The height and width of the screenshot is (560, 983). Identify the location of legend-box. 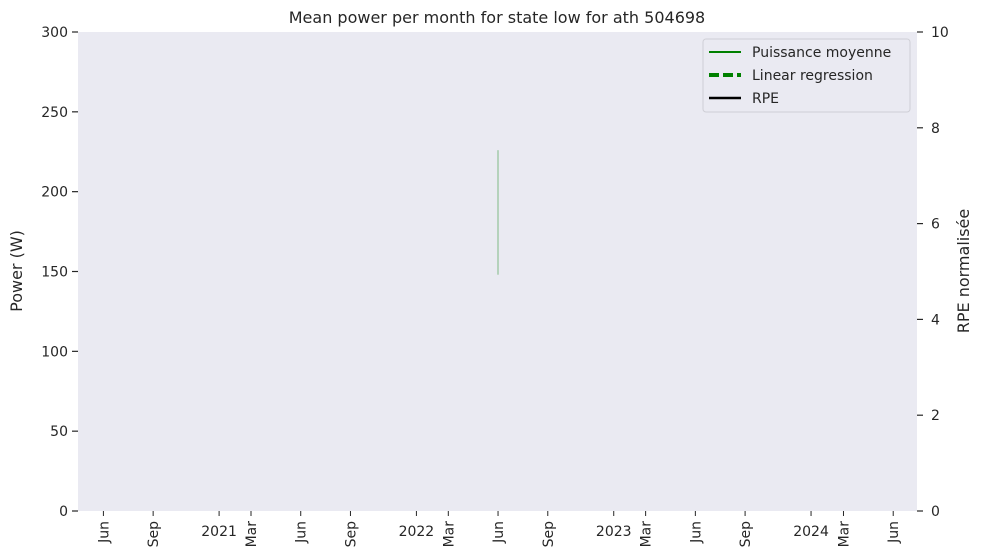
(806, 75).